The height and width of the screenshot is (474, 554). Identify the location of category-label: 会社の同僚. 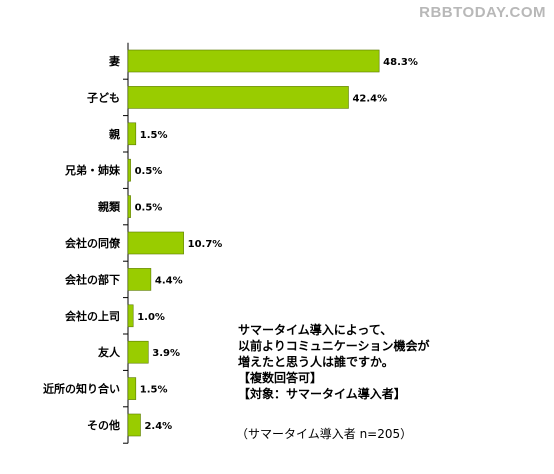
(93, 243).